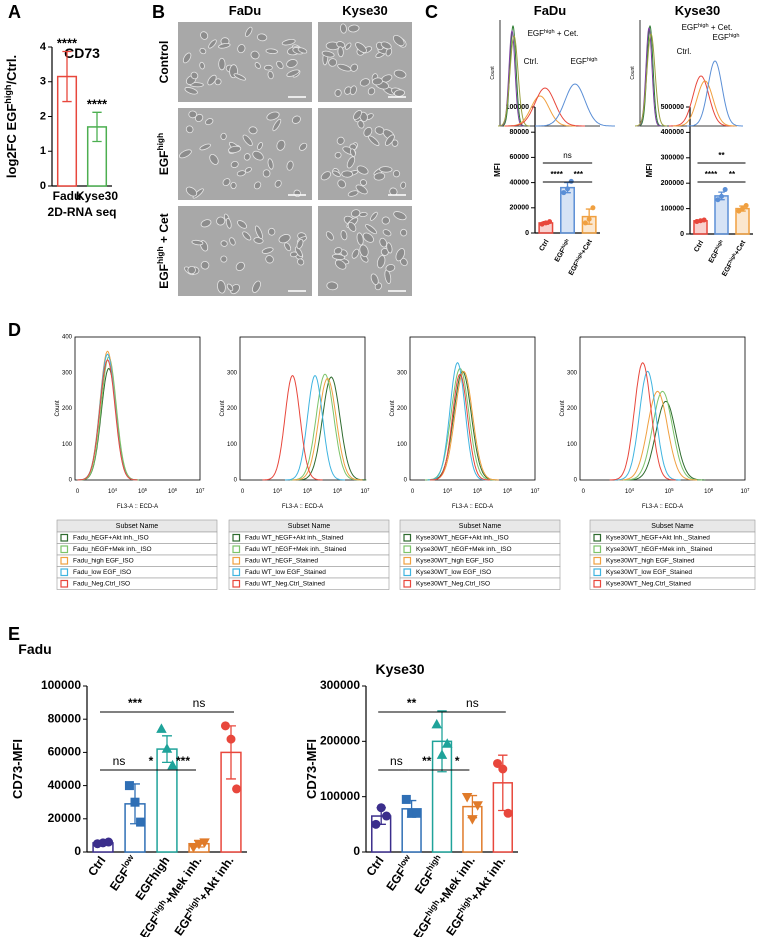 The image size is (784, 937). I want to click on error-bar, so click(67, 76).